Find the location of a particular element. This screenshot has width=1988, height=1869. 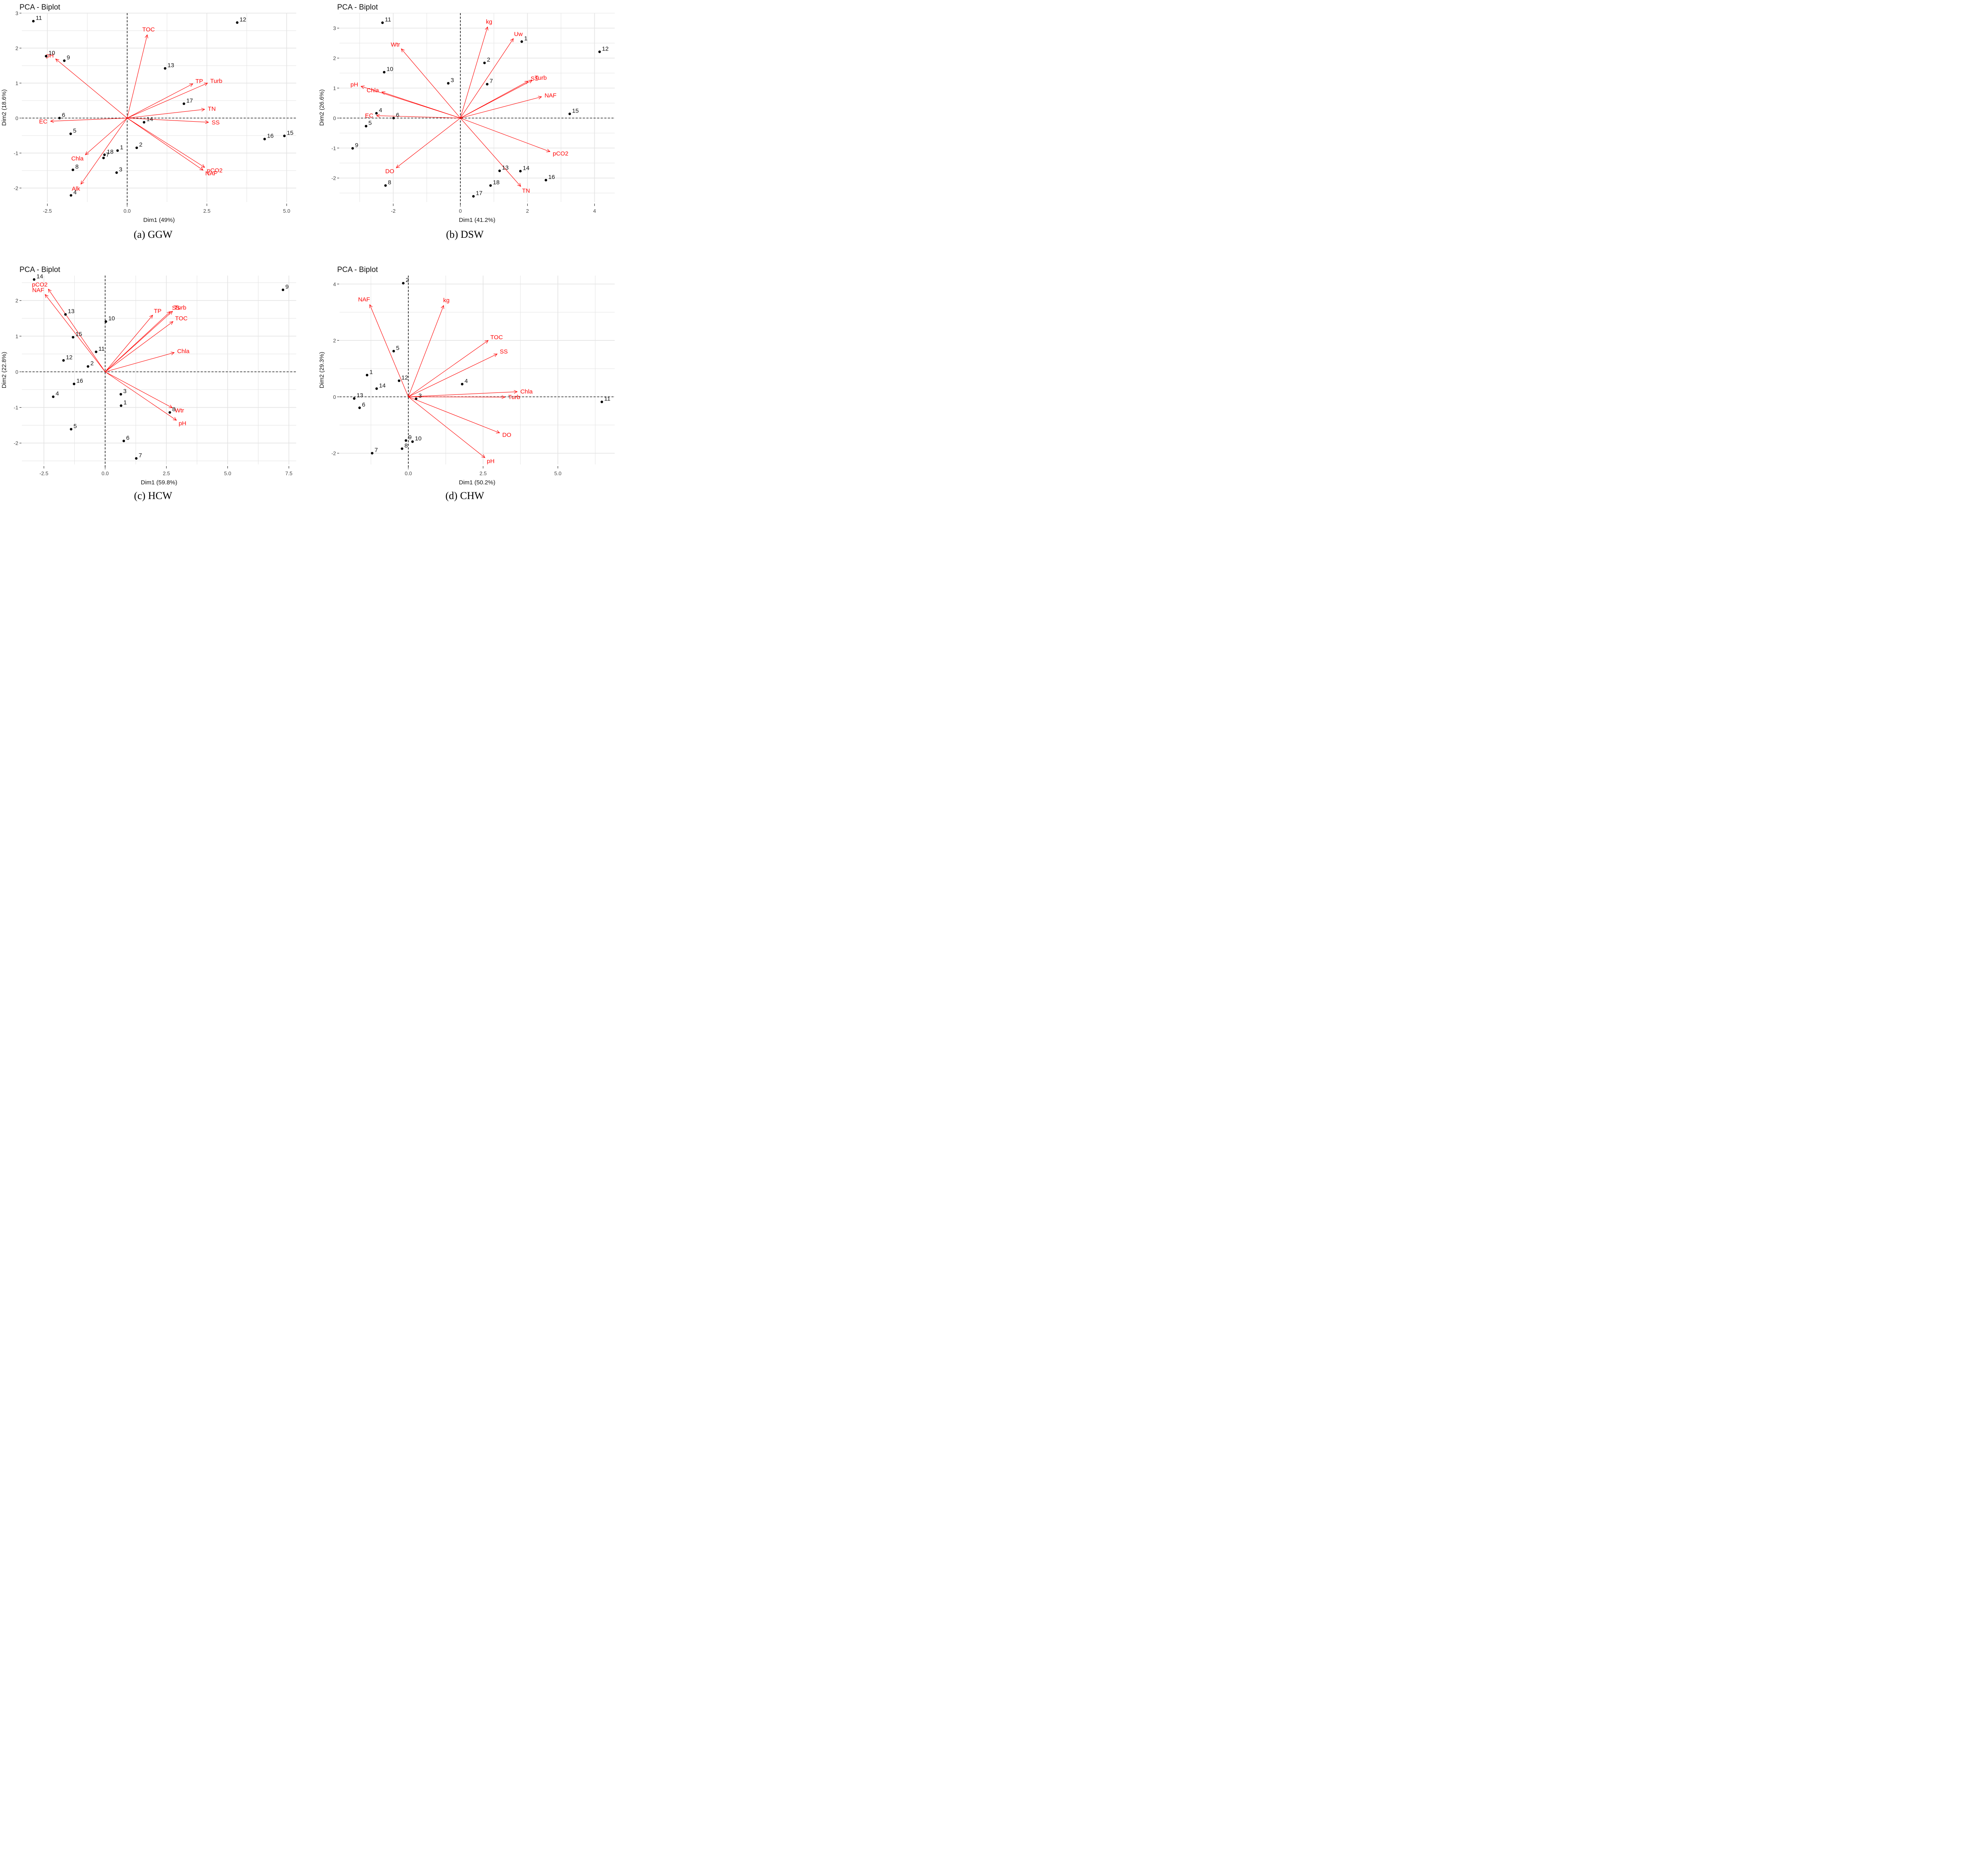

point-label: 16 is located at coordinates (551, 177).